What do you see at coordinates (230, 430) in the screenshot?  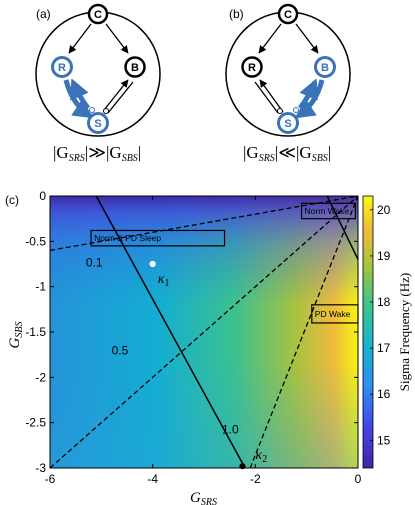 I see `contour-label-2: 1.0` at bounding box center [230, 430].